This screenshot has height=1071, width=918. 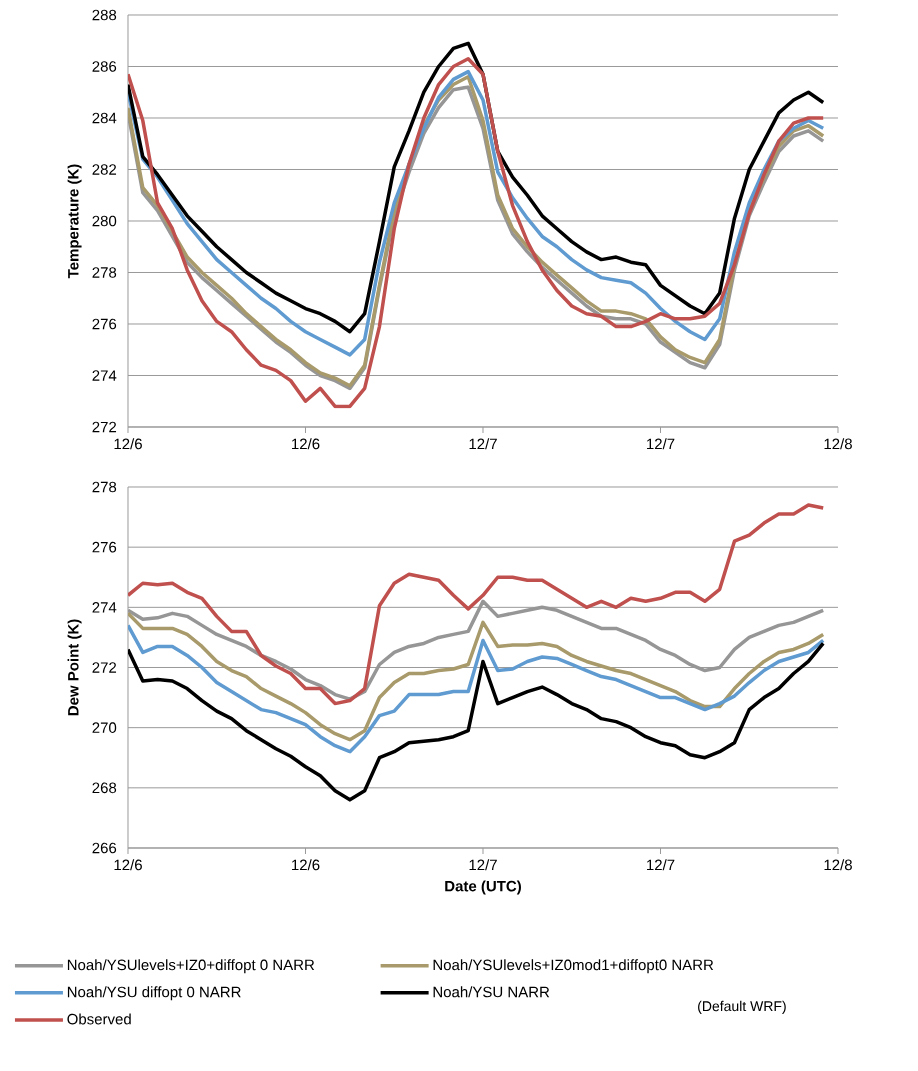 What do you see at coordinates (104, 221) in the screenshot?
I see `y-tick-label: 280` at bounding box center [104, 221].